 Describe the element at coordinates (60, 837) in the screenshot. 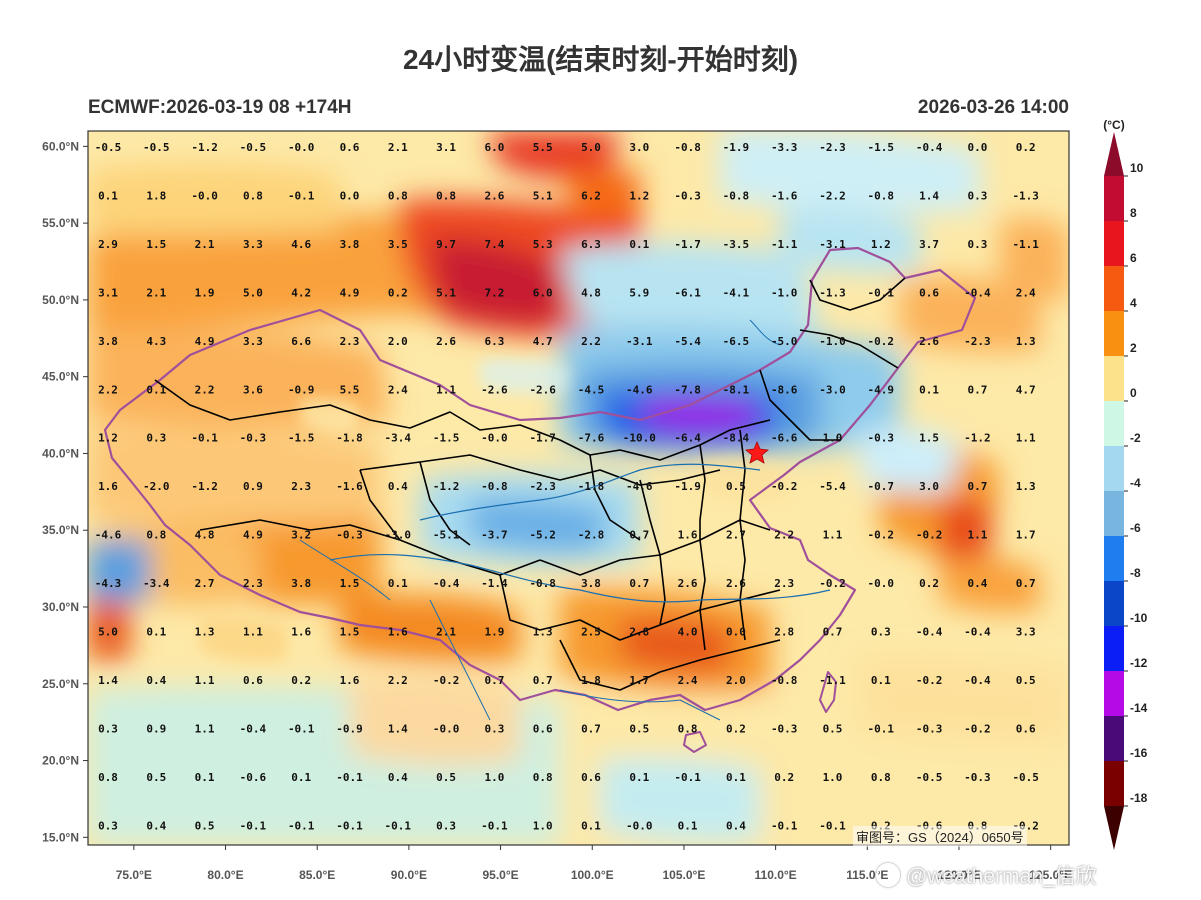

I see `lat-tick-label: 15.0°N` at that location.